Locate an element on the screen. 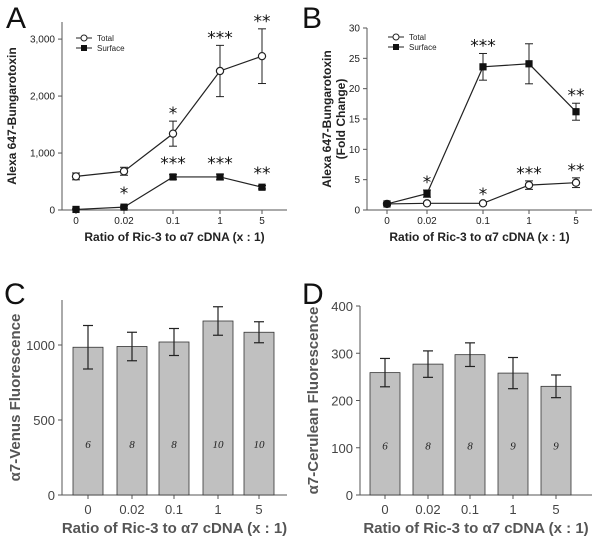 Image resolution: width=600 pixels, height=539 pixels. x-tick-label-a: 0 is located at coordinates (76, 221).